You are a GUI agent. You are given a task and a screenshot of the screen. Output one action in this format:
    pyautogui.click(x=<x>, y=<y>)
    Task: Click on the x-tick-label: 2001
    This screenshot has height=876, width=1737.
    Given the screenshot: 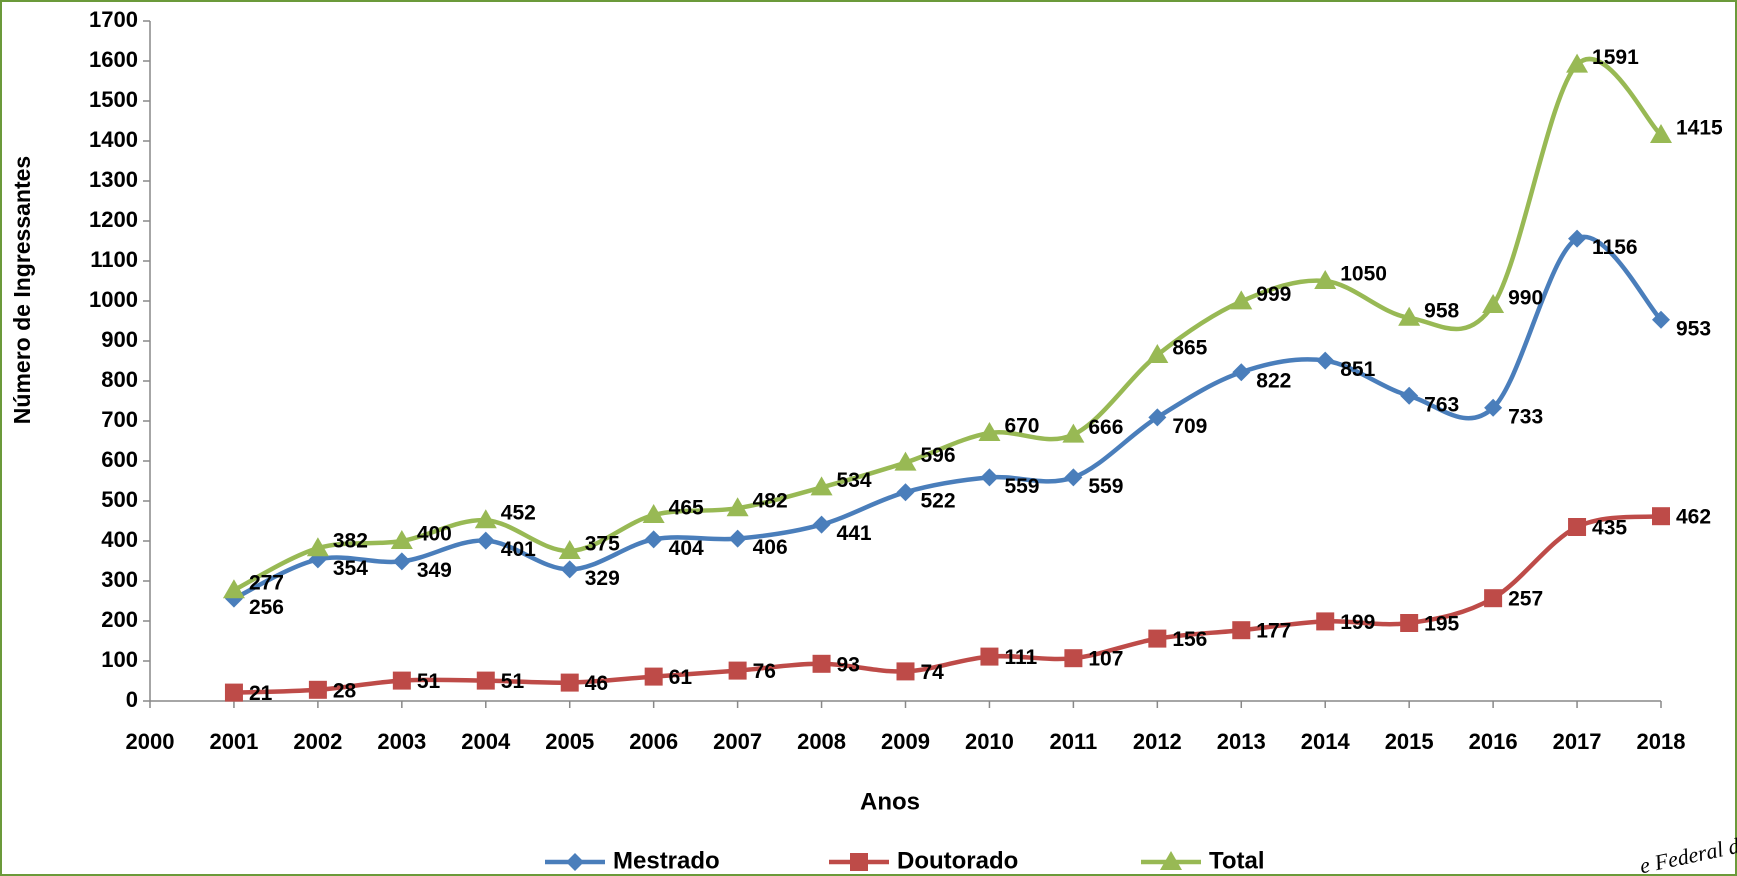 What is the action you would take?
    pyautogui.click(x=233, y=741)
    